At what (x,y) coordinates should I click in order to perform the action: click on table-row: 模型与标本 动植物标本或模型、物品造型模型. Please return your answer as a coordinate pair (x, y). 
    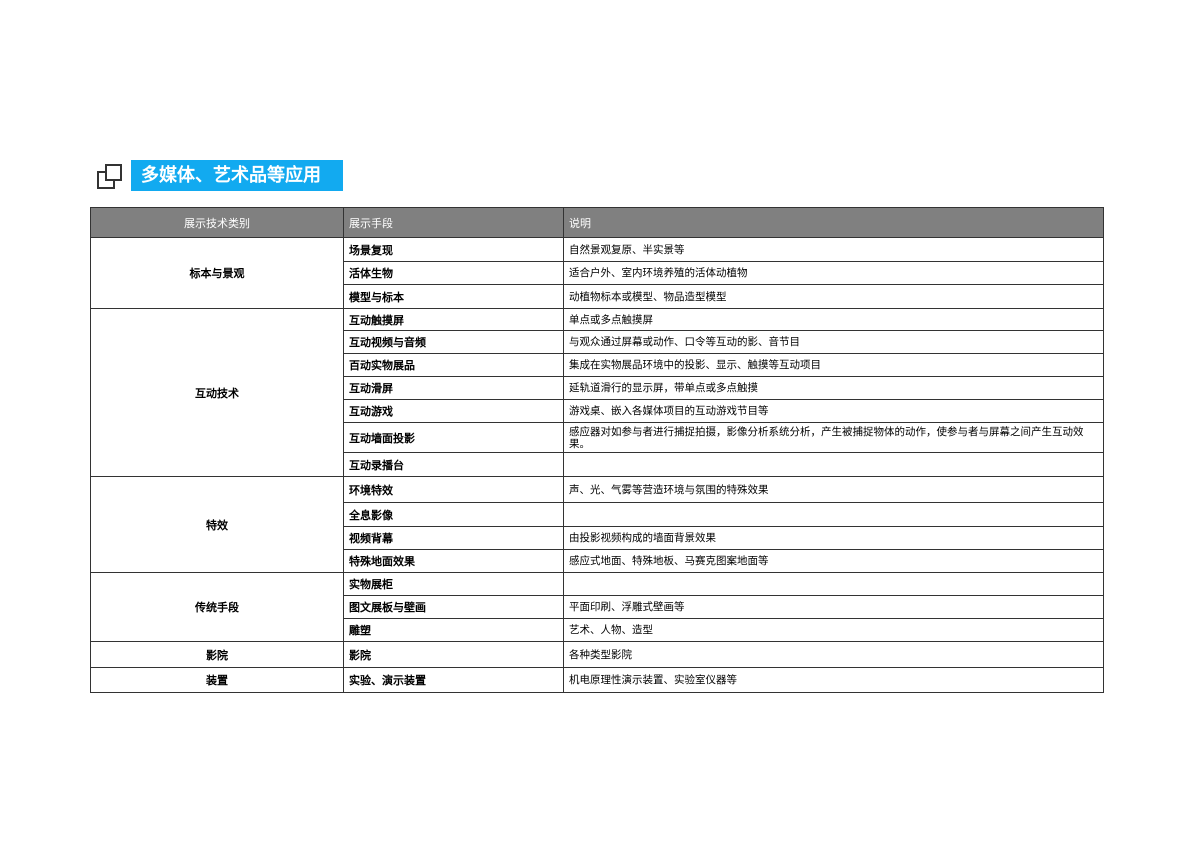
    Looking at the image, I should click on (597, 296).